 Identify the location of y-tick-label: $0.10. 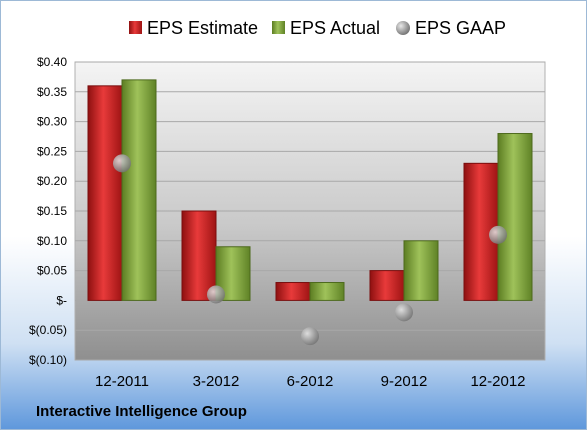
(52, 241).